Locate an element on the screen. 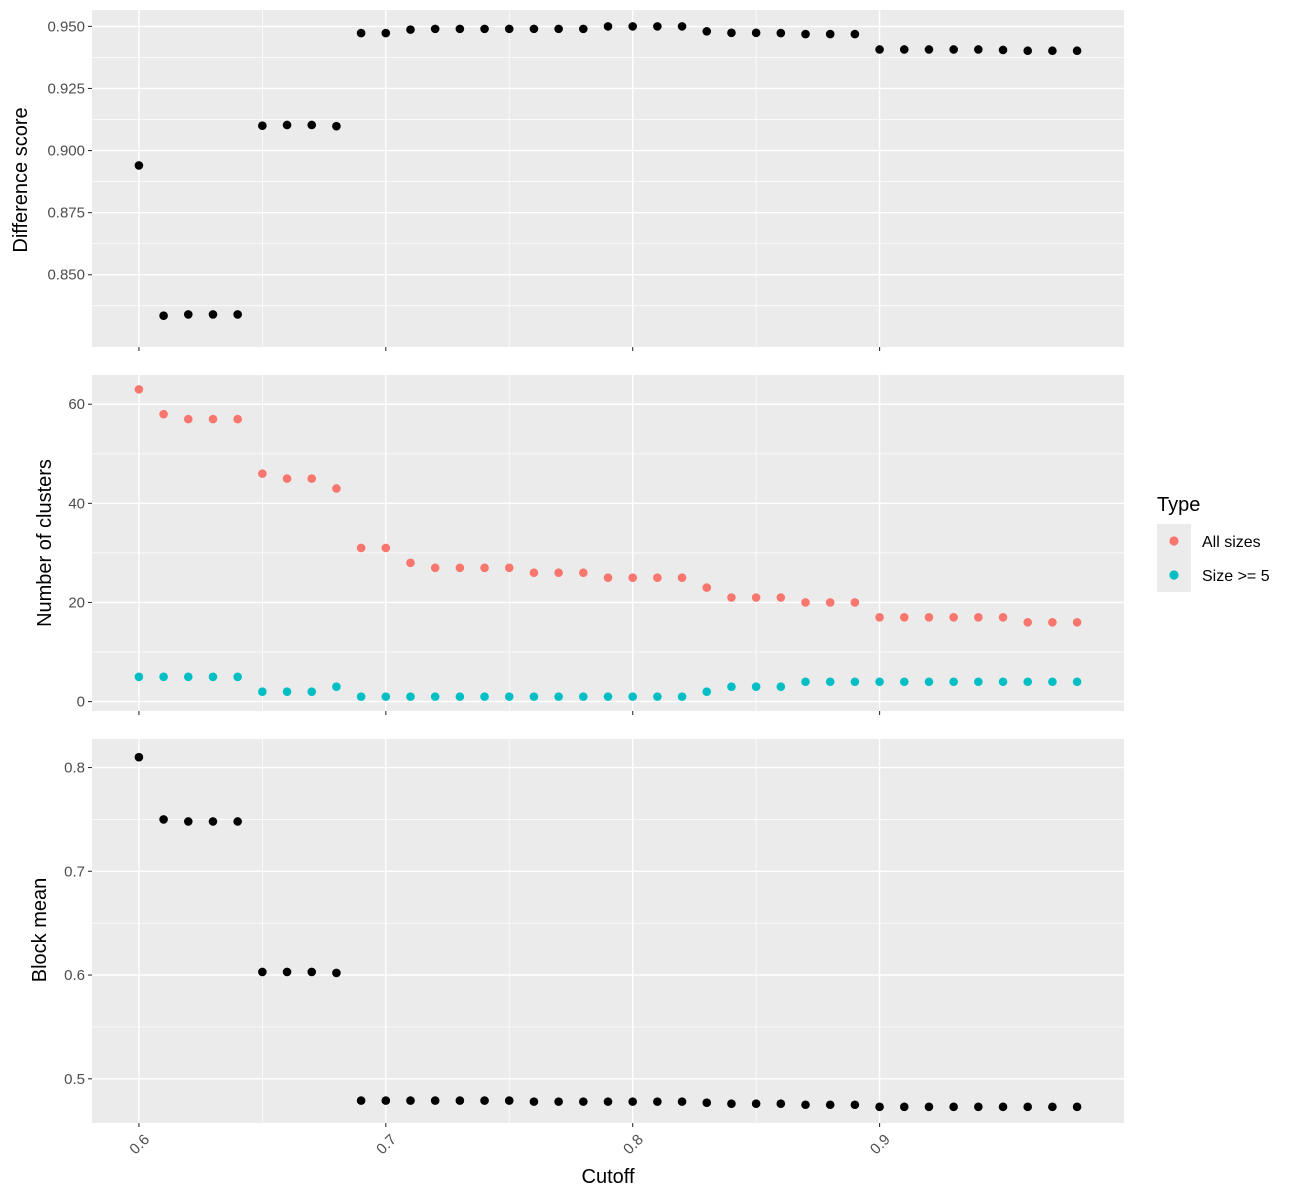  legend-title: Type is located at coordinates (1178, 505).